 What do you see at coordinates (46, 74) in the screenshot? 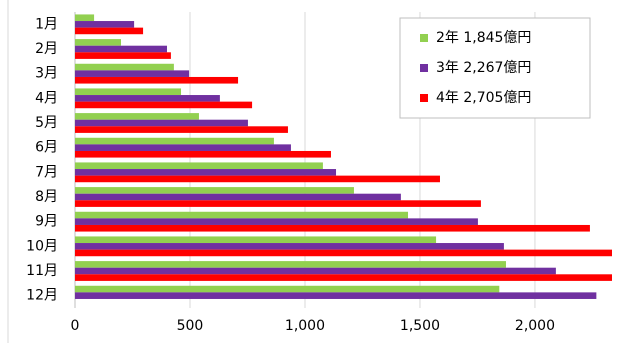
I see `y-tick-label: 3月` at bounding box center [46, 74].